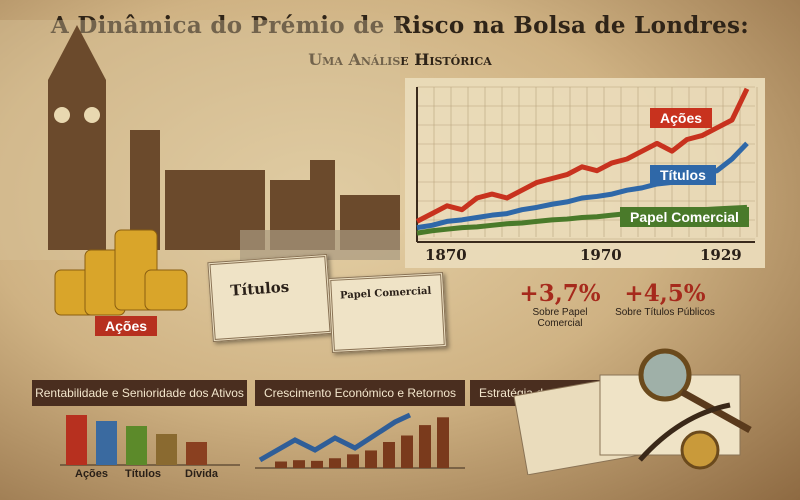 The width and height of the screenshot is (800, 500). What do you see at coordinates (92, 474) in the screenshot?
I see `category-acoes: Ações` at bounding box center [92, 474].